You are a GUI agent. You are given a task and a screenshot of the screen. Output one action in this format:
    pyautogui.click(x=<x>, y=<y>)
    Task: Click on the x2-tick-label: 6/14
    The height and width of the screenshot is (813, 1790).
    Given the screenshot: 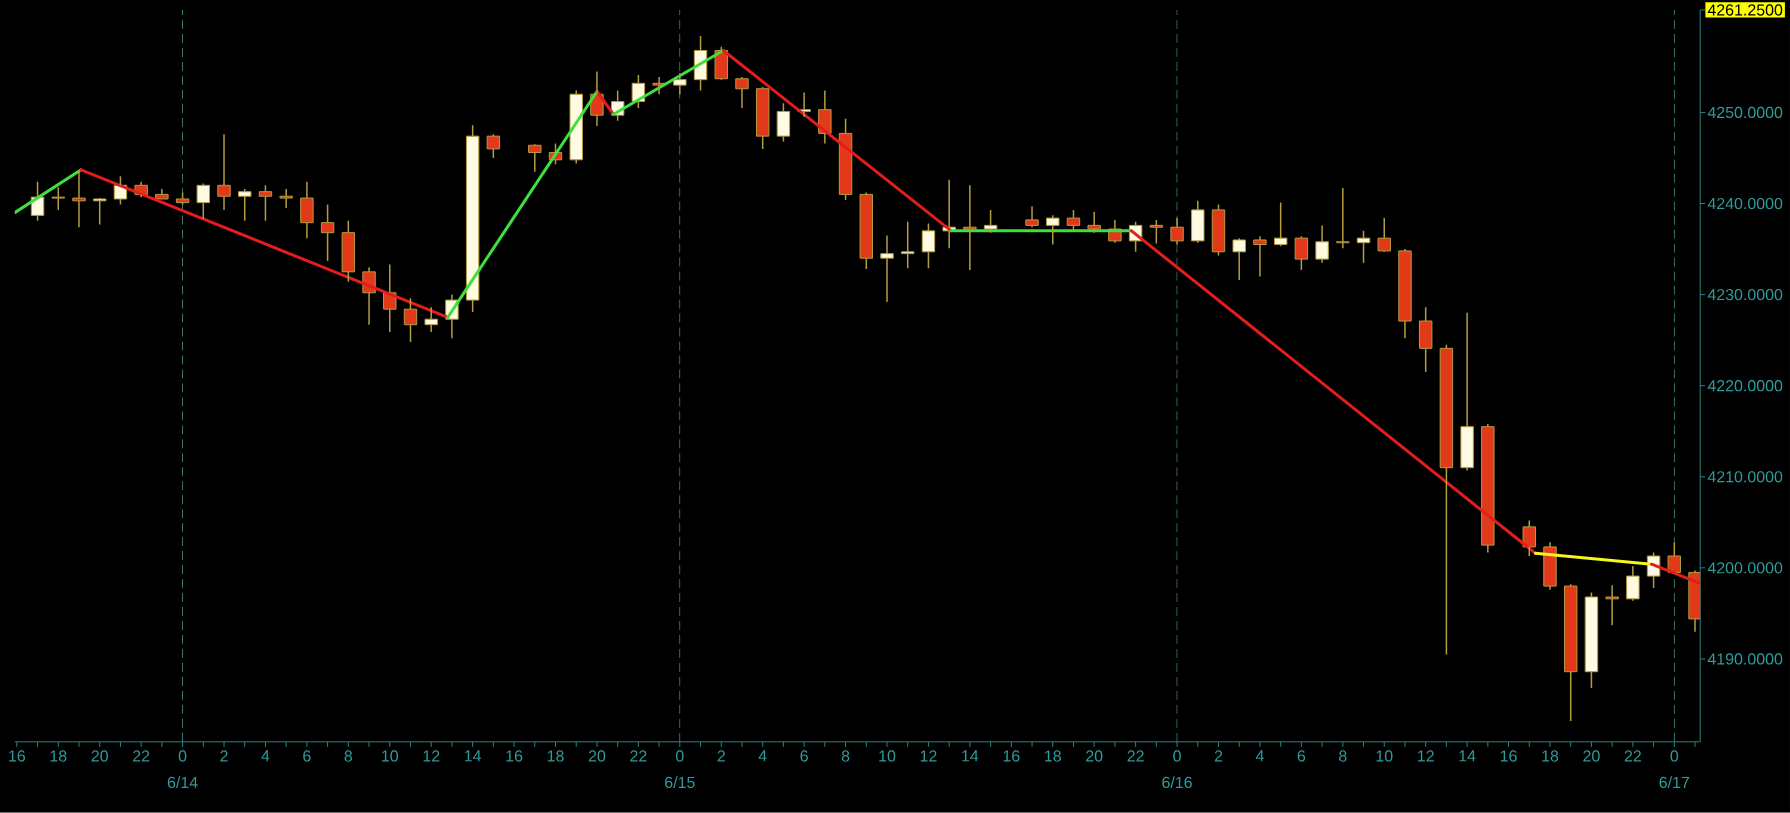 What is the action you would take?
    pyautogui.click(x=182, y=782)
    